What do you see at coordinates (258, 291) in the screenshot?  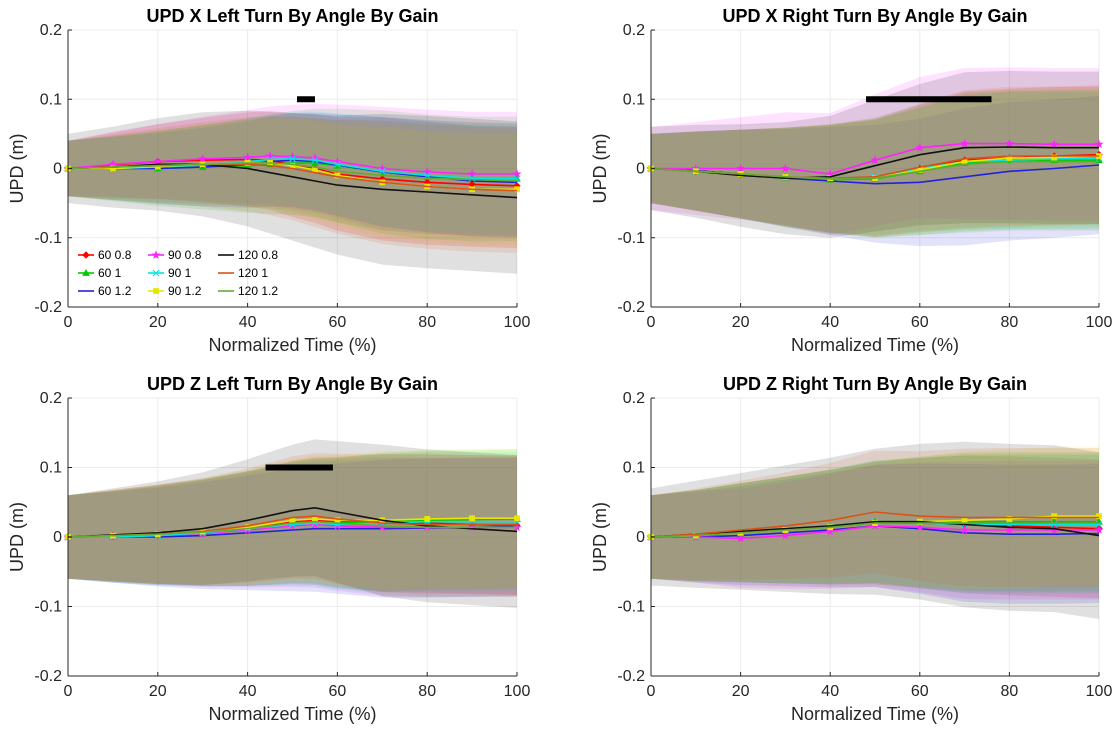 I see `legend-label: 120 1.2` at bounding box center [258, 291].